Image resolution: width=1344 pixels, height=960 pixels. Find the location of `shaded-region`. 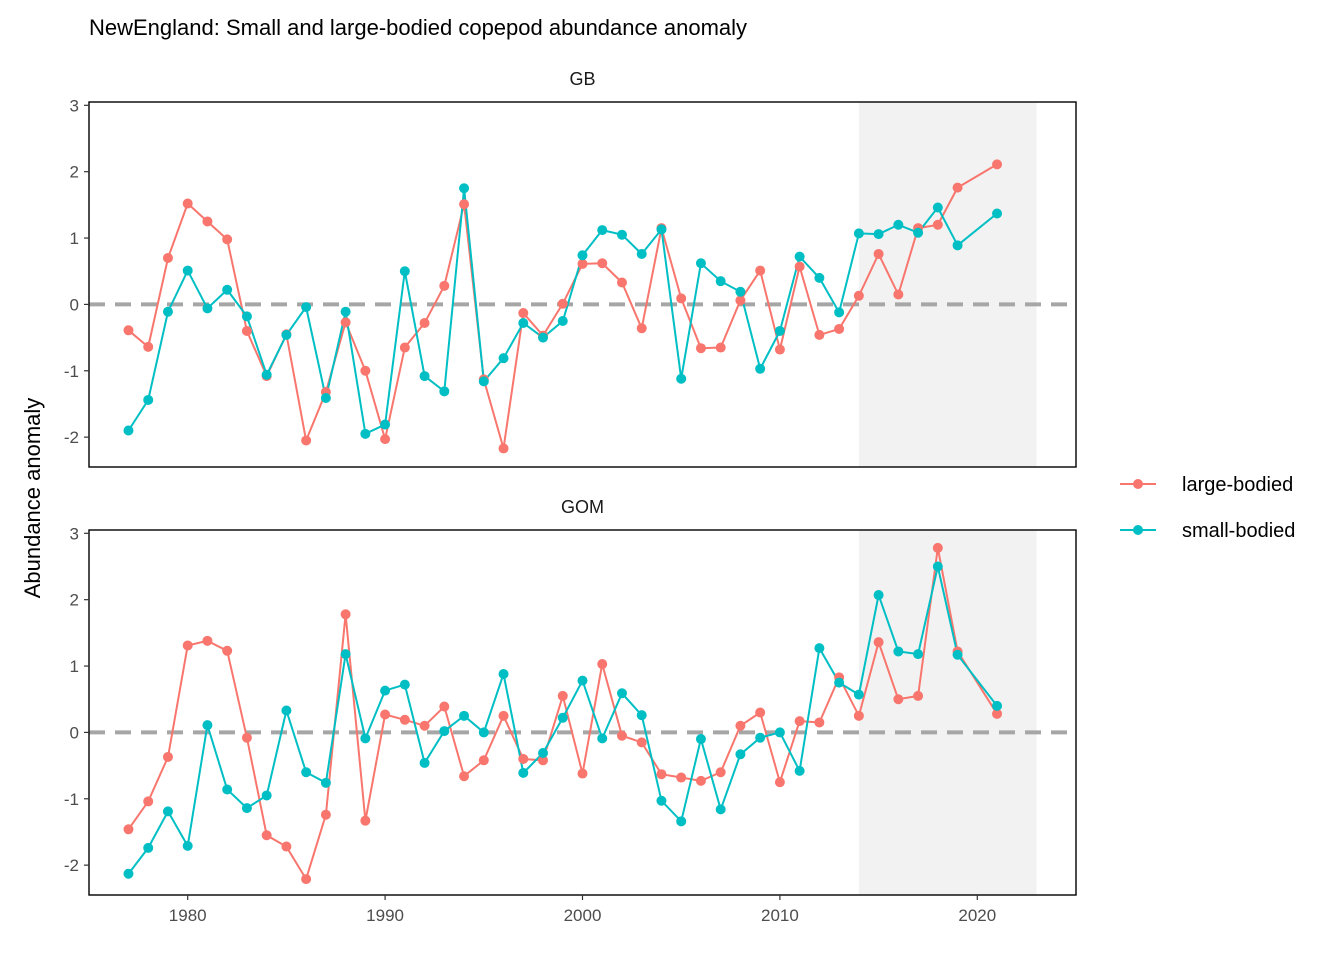

shaded-region is located at coordinates (947, 284).